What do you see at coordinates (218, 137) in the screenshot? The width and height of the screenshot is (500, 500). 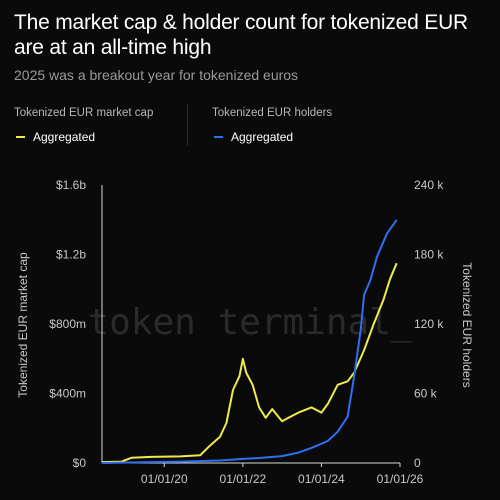 I see `legend-swatch-holders` at bounding box center [218, 137].